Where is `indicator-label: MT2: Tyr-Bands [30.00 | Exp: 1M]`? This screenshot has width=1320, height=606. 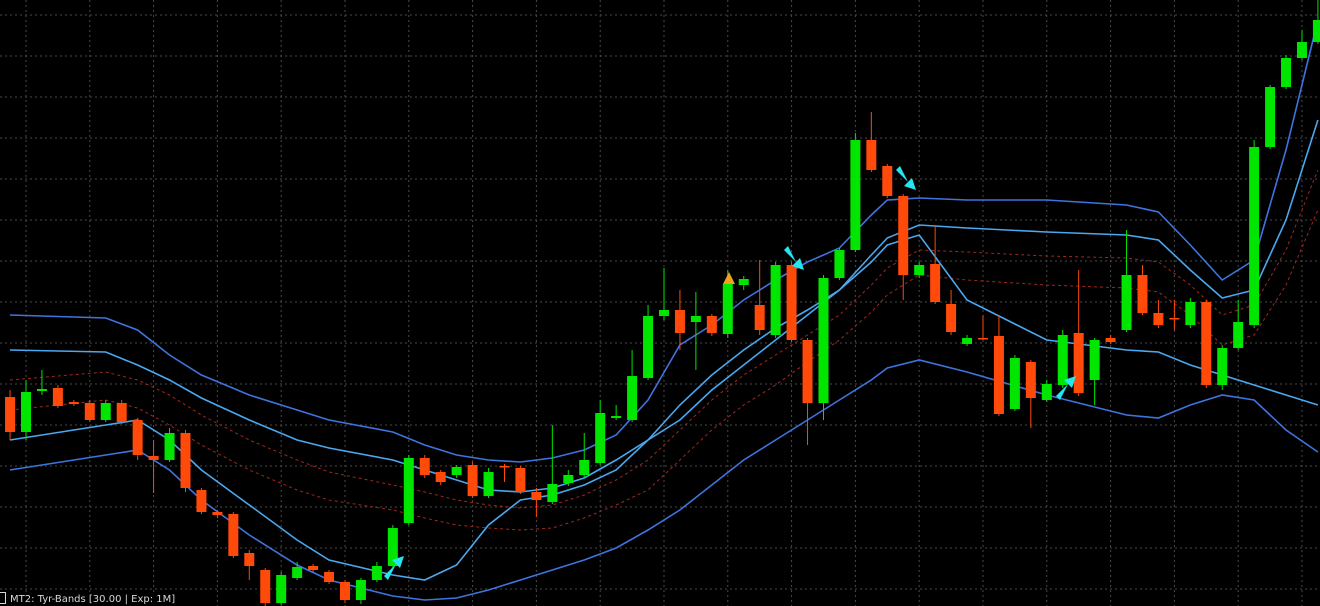 indicator-label: MT2: Tyr-Bands [30.00 | Exp: 1M] is located at coordinates (90, 599).